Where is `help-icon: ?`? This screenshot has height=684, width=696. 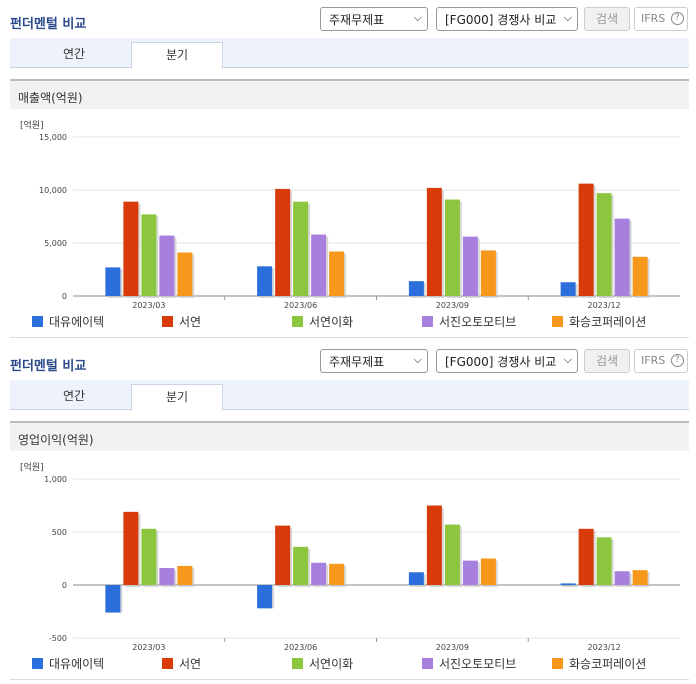
help-icon: ? is located at coordinates (677, 18).